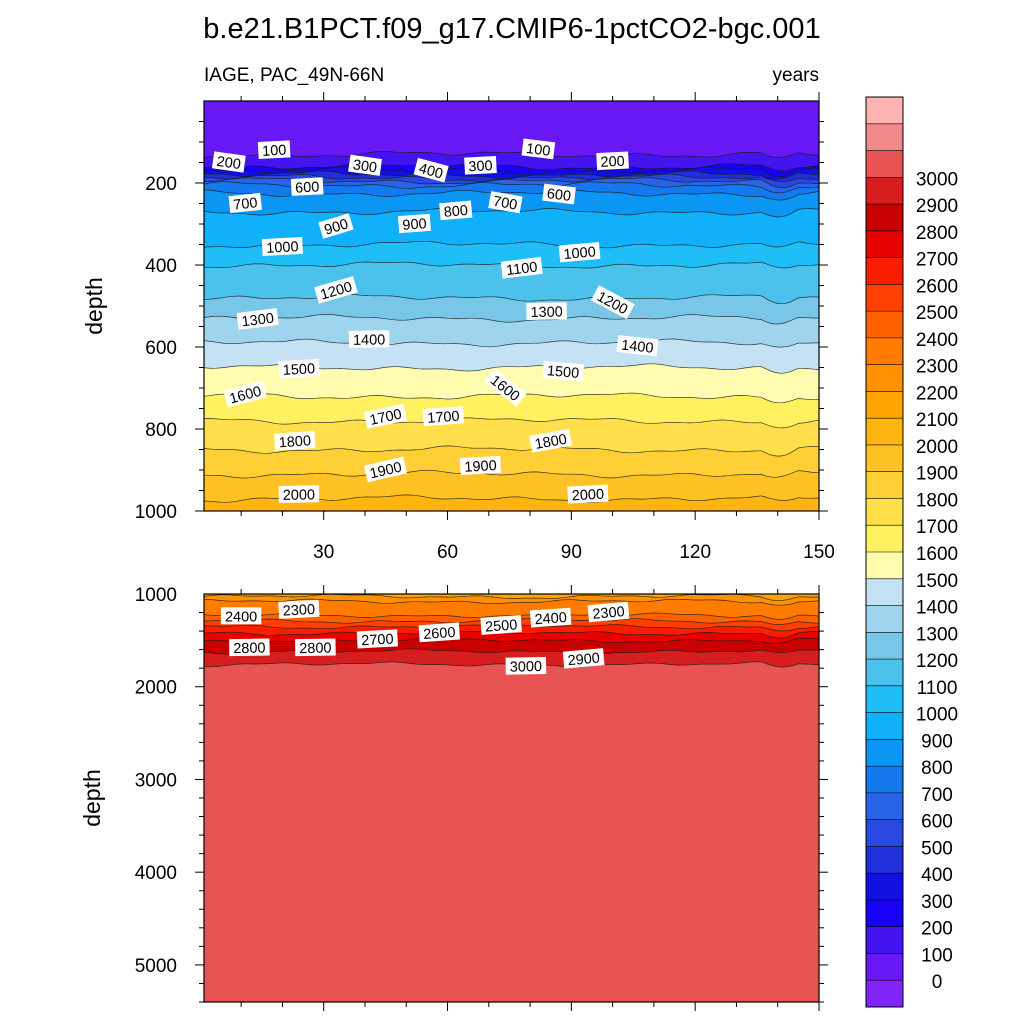  I want to click on contour-label-text: 2300, so click(298, 611).